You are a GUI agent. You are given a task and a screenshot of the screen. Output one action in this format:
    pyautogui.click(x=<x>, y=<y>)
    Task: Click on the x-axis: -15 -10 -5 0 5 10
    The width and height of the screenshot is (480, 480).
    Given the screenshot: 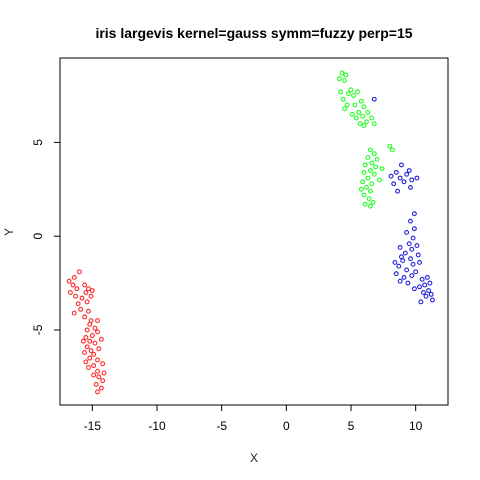 What is the action you would take?
    pyautogui.click(x=253, y=419)
    